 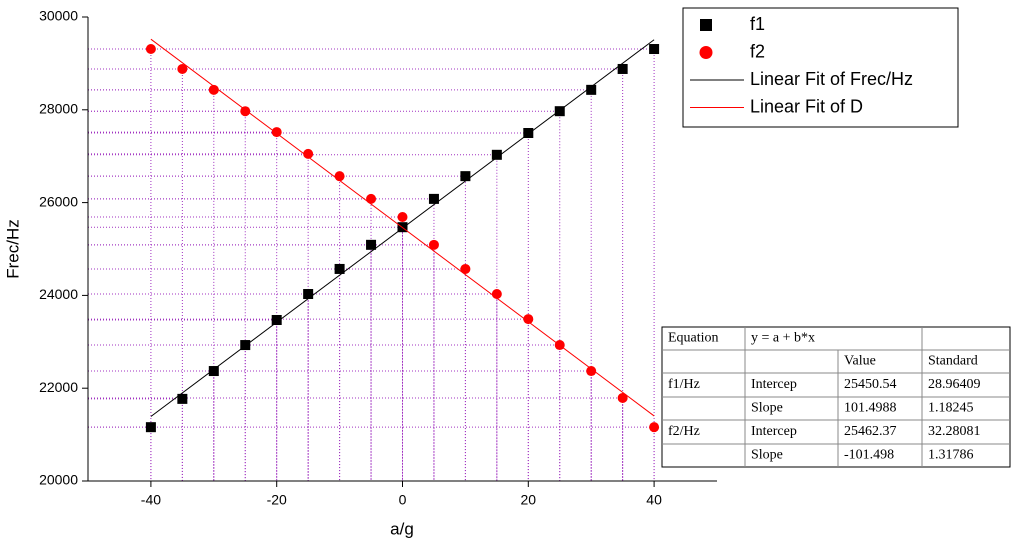 What do you see at coordinates (58, 201) in the screenshot?
I see `y-tick-label: 26000` at bounding box center [58, 201].